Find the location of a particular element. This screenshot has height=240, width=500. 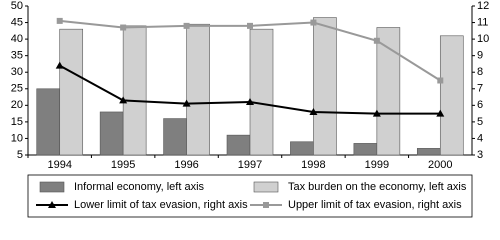

y2-tick-label: 3 is located at coordinates (480, 155).